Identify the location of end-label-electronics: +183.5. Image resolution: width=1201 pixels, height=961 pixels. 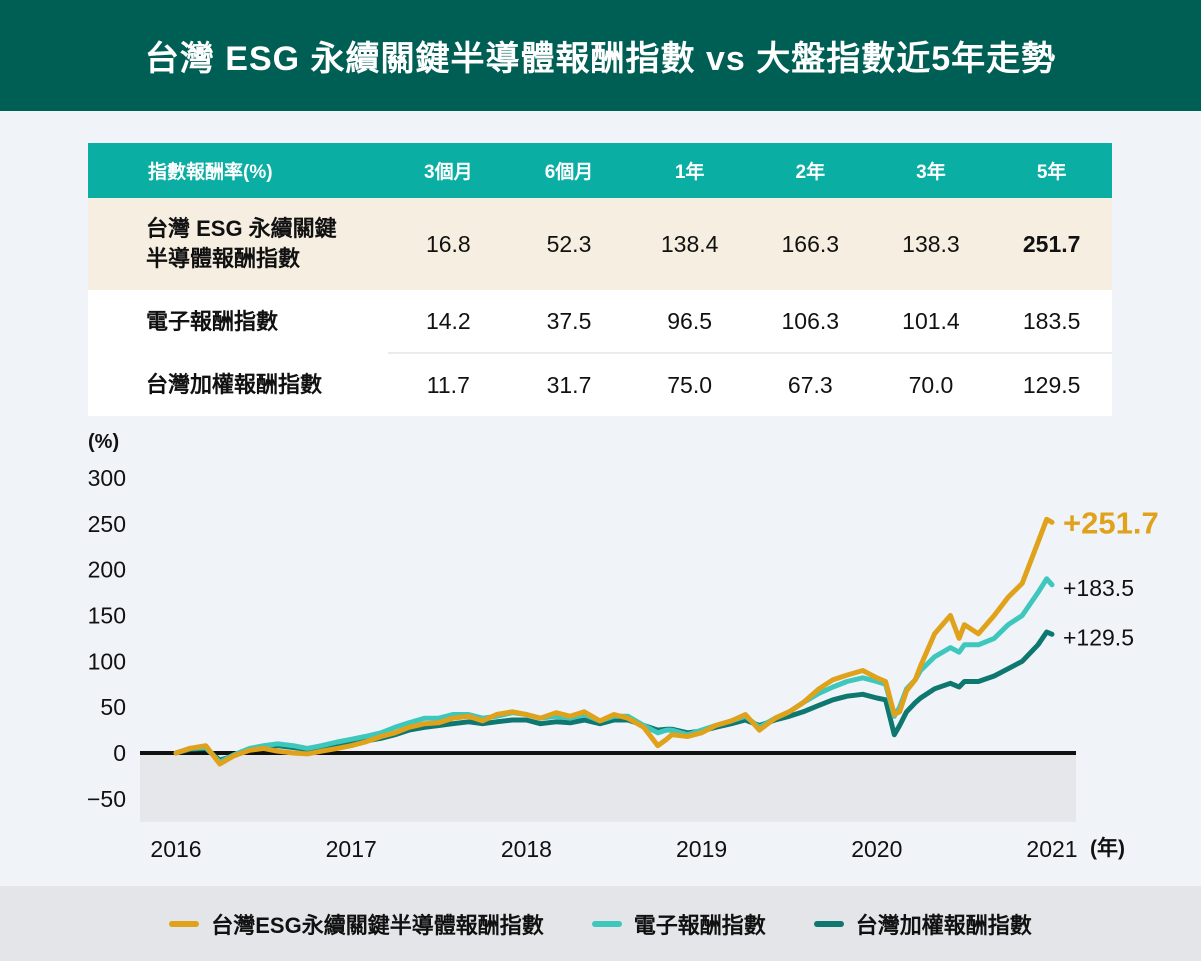
(1098, 588).